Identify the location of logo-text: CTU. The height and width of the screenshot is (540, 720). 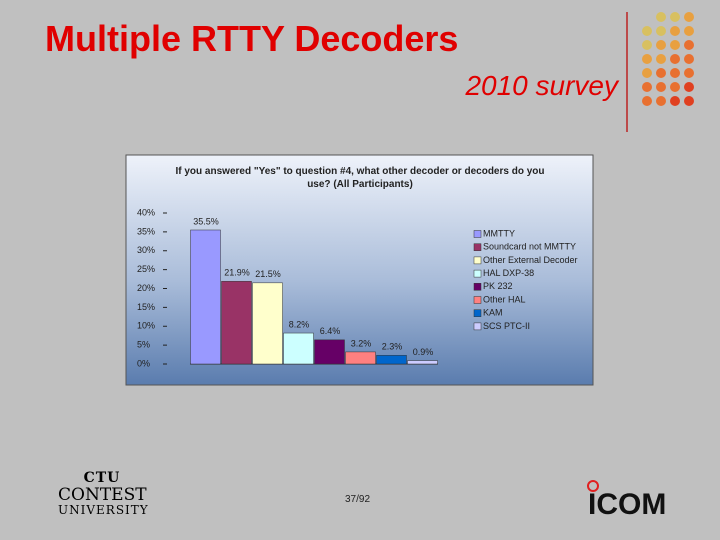
(102, 478).